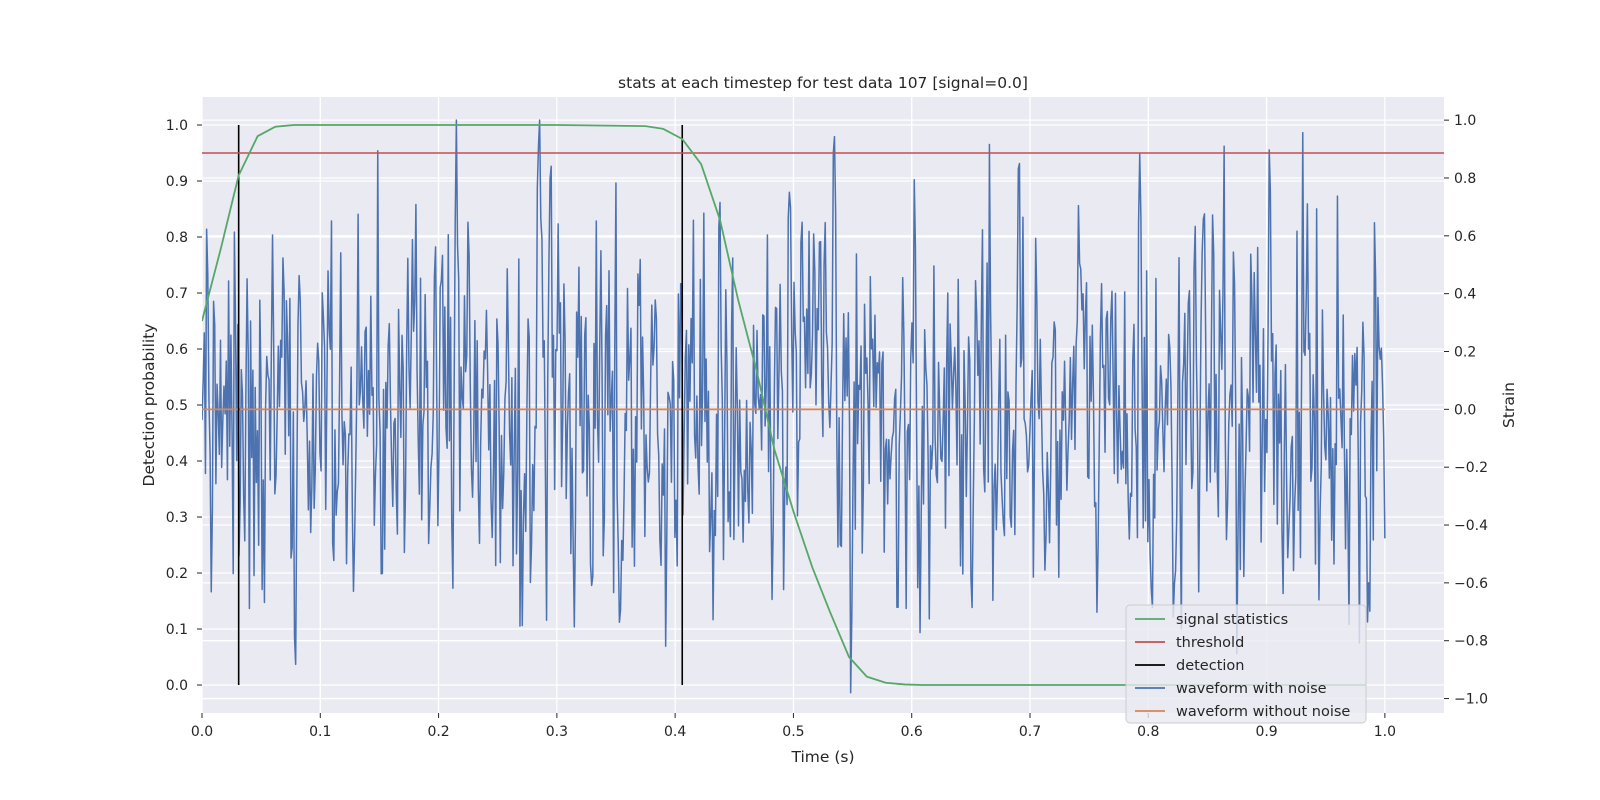  I want to click on y-tick-label-left: 0.4, so click(177, 462).